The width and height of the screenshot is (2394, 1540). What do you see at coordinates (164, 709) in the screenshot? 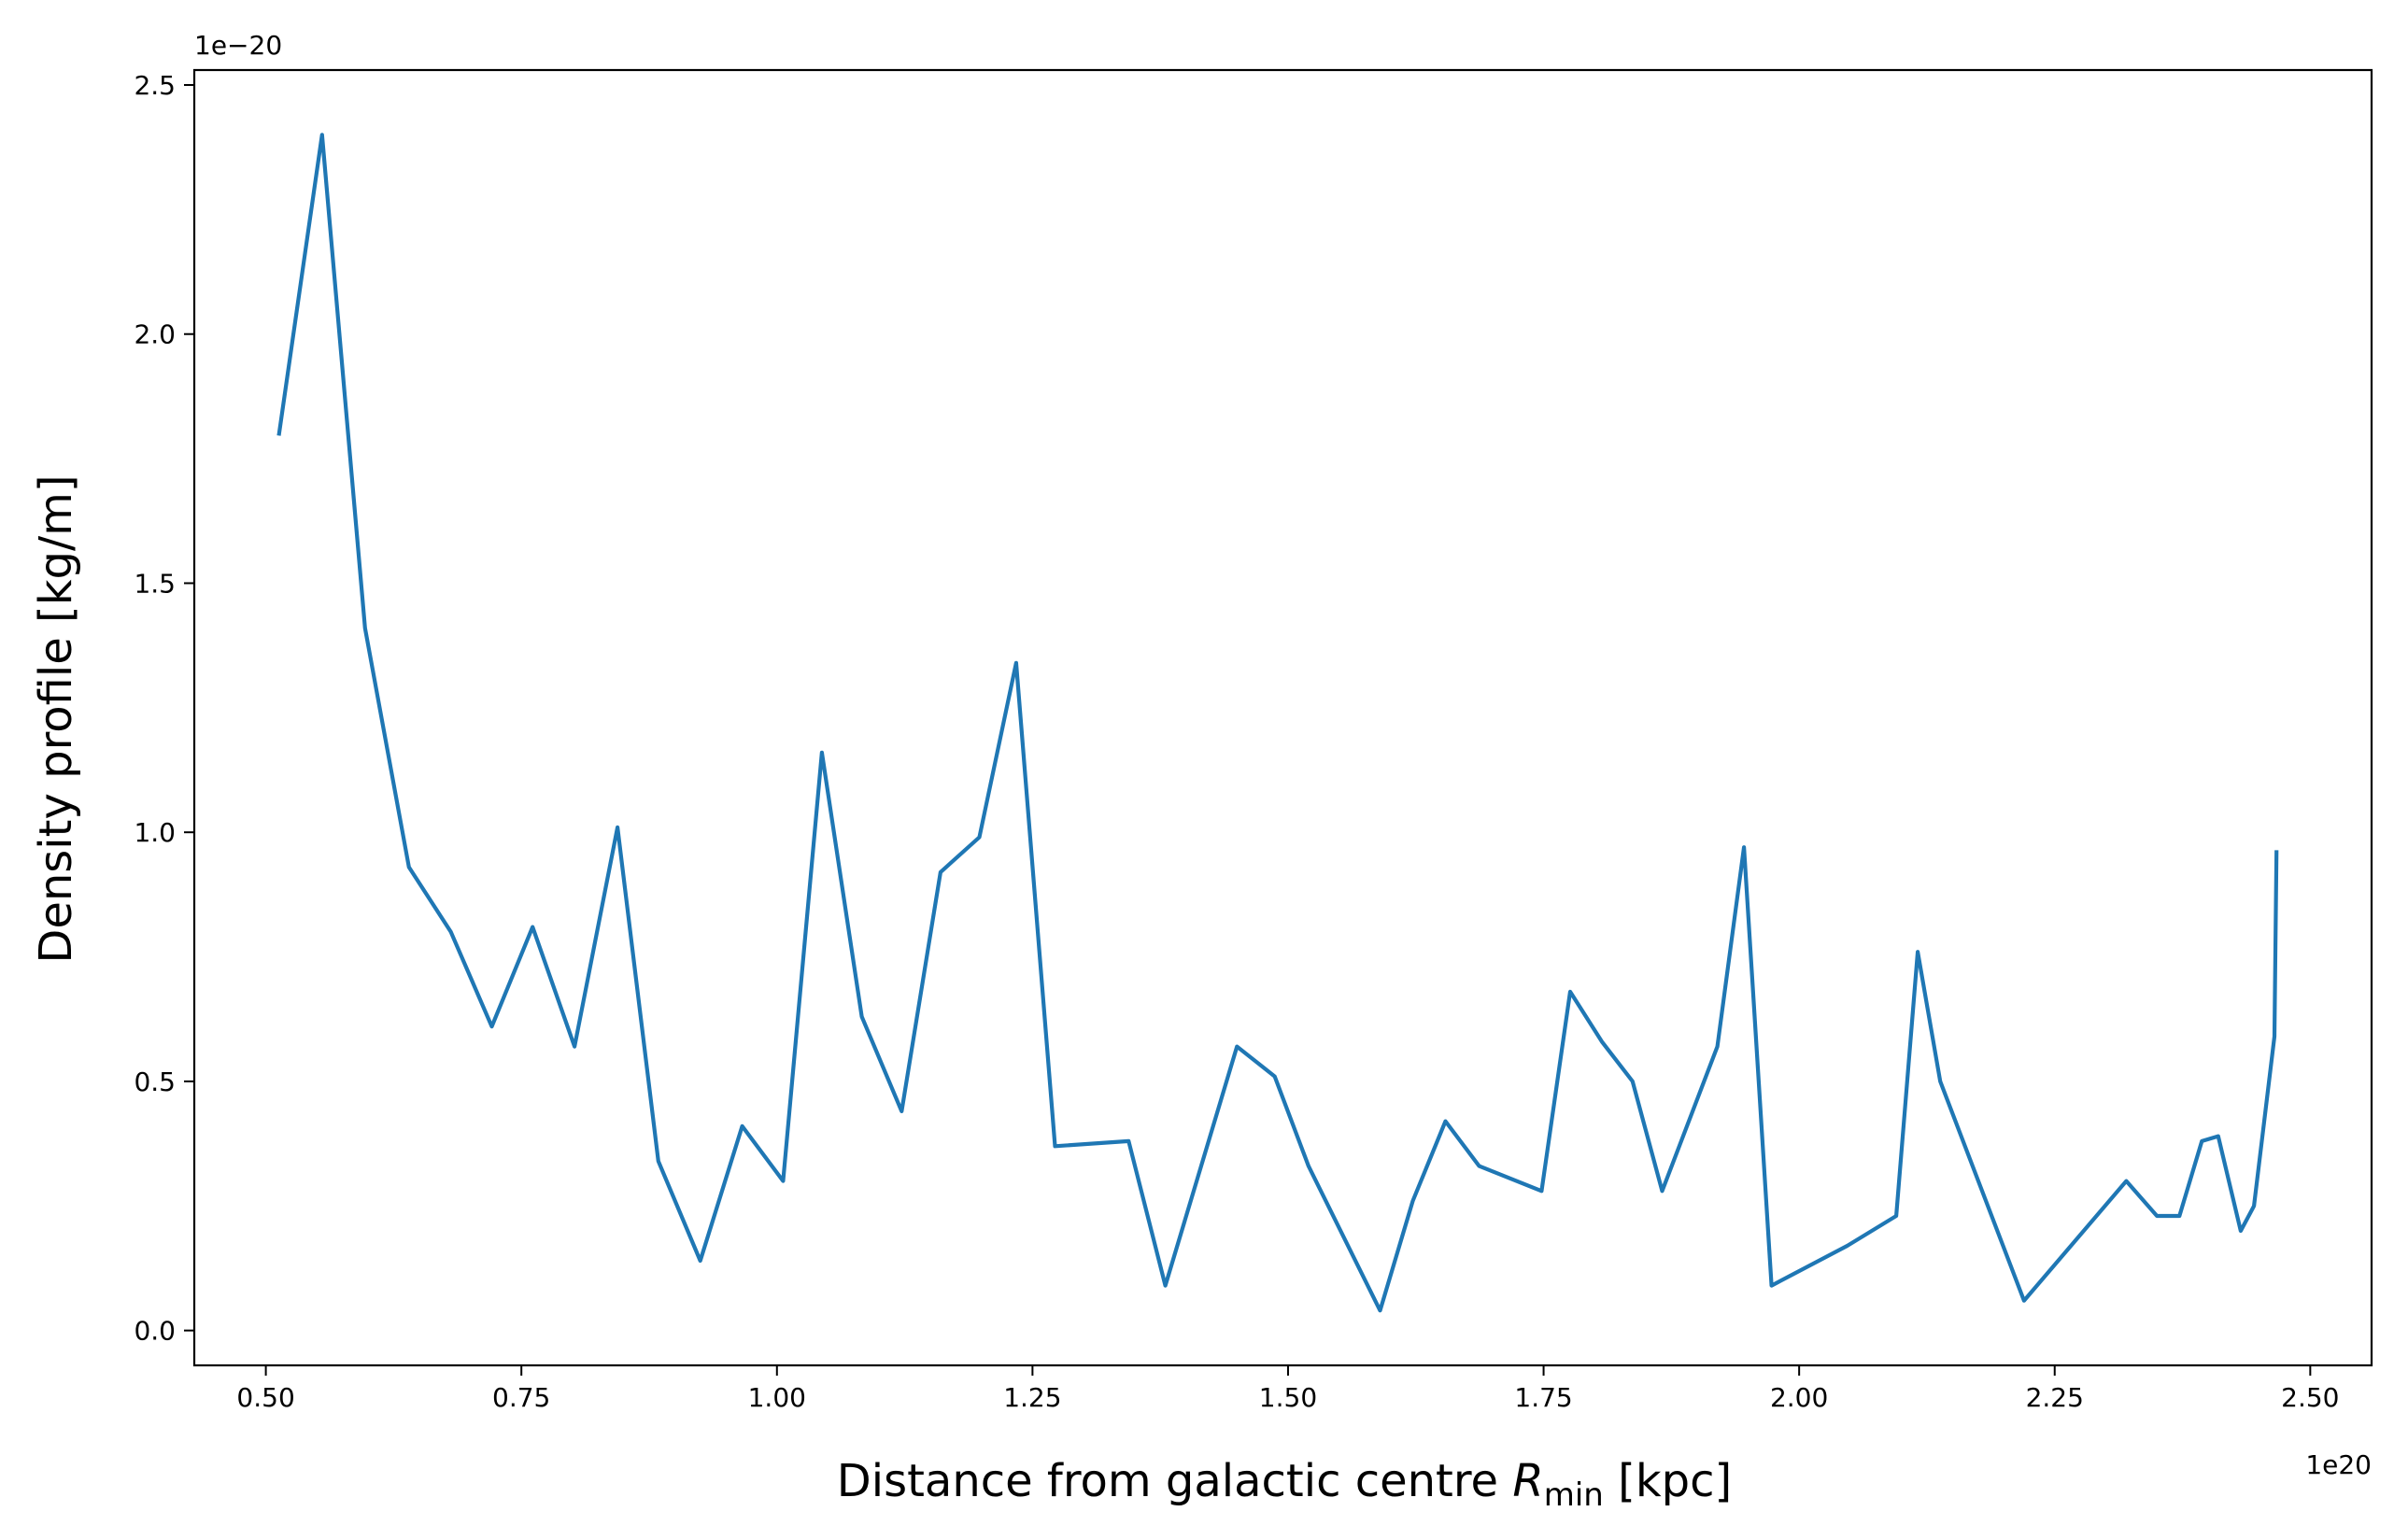
I see `y-axis: 0.0 0.5 1.0 1.5 2.0 2.5` at bounding box center [164, 709].